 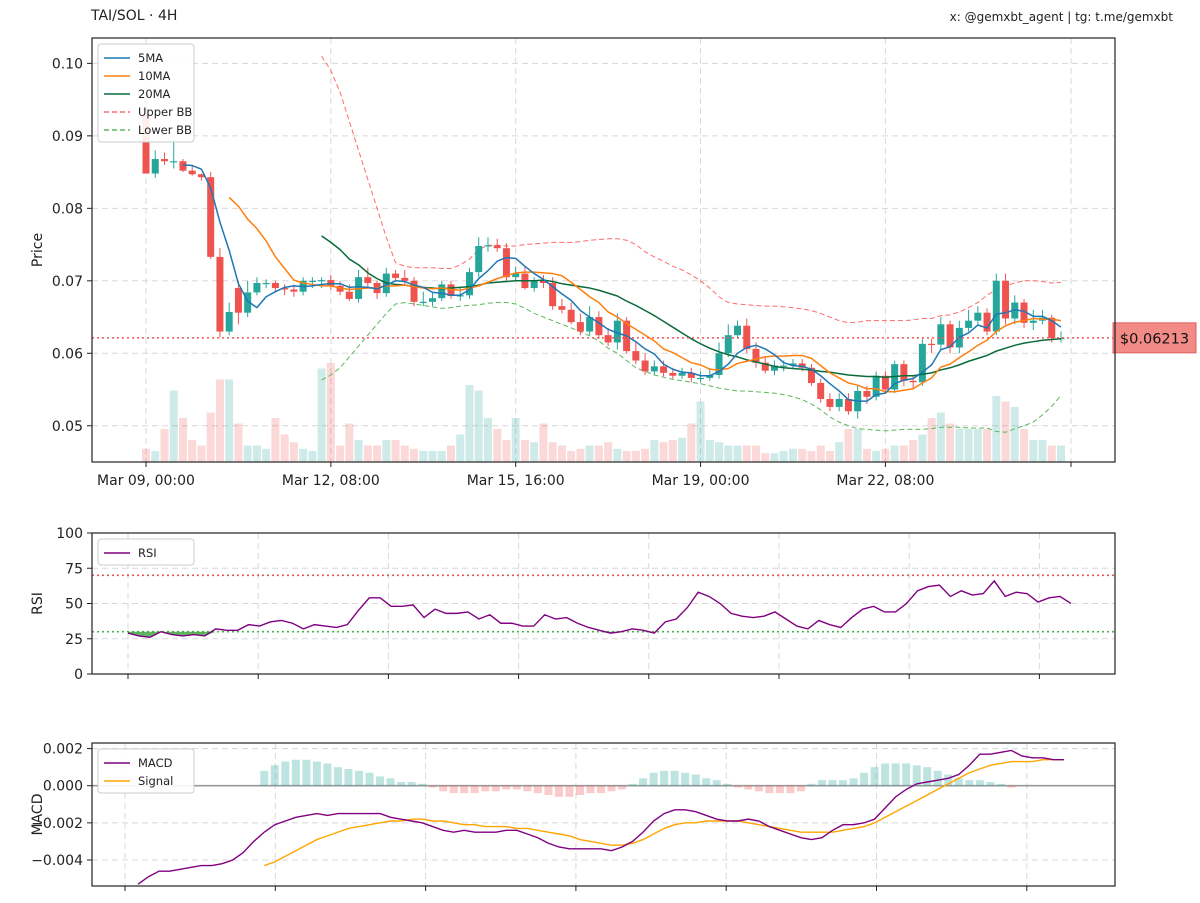 What do you see at coordinates (67, 282) in the screenshot?
I see `price-tick-label: 0.07` at bounding box center [67, 282].